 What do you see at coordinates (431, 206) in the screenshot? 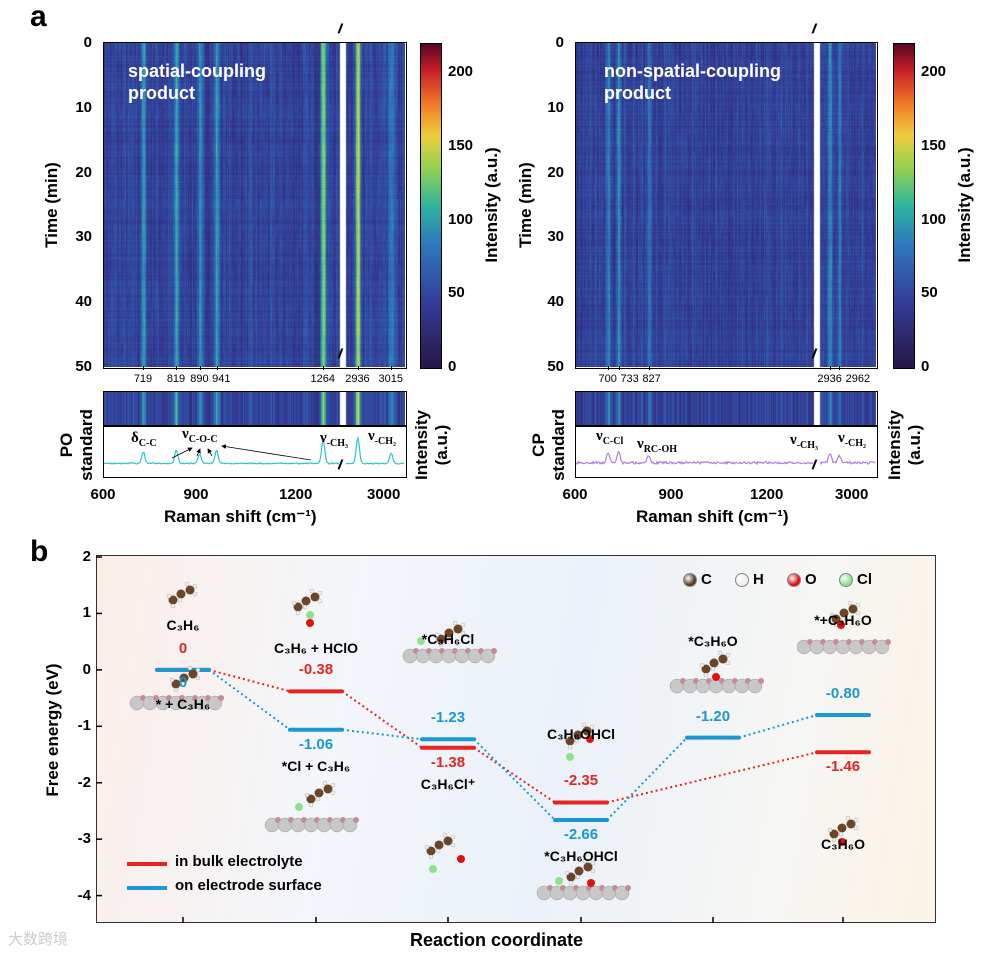
I see `colorbar-left` at bounding box center [431, 206].